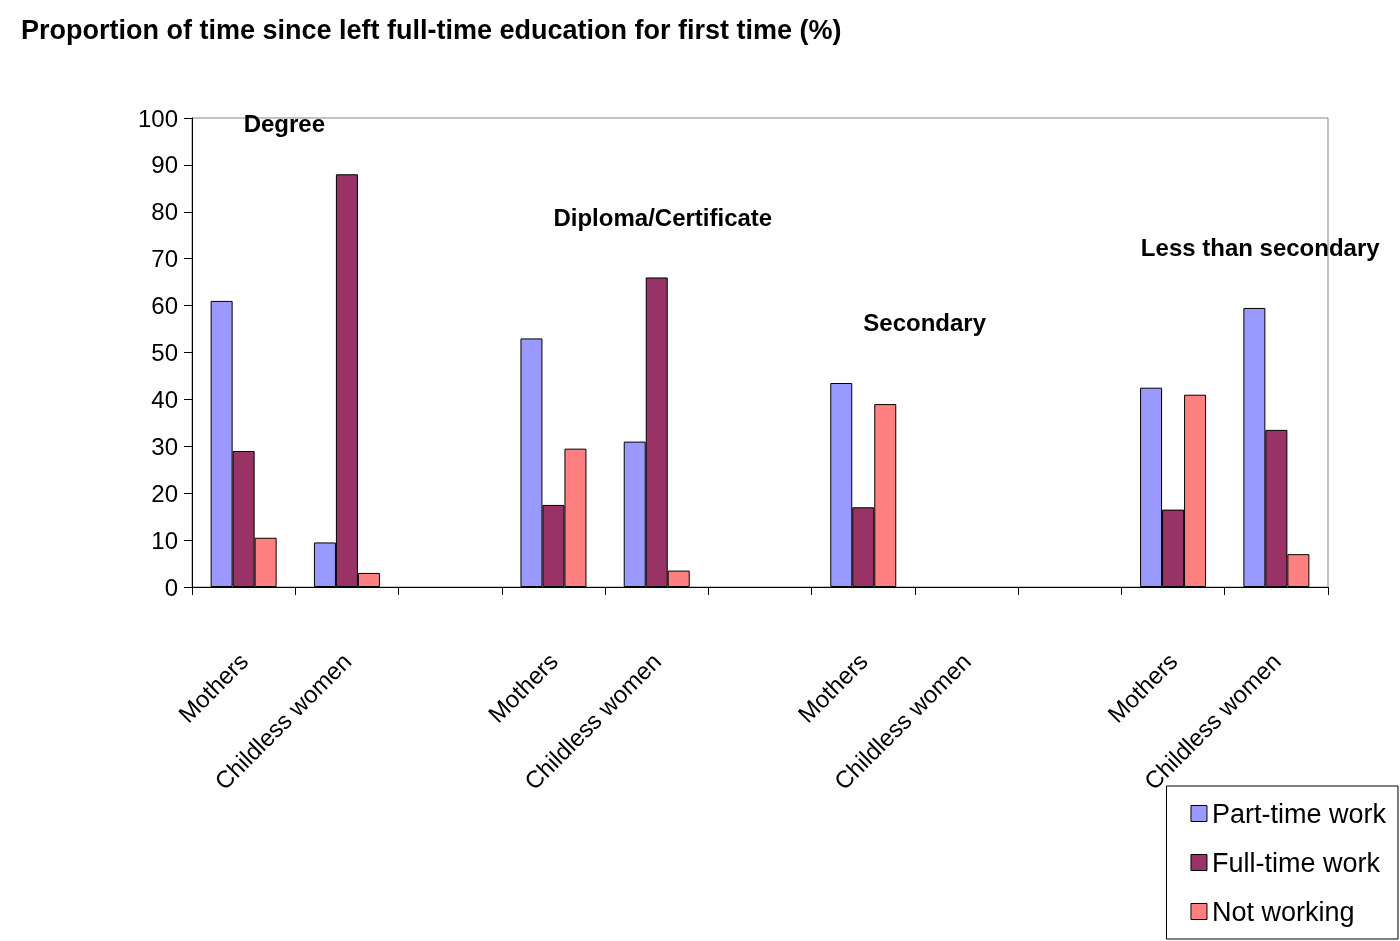 The height and width of the screenshot is (941, 1400). I want to click on y-tick-label: 40, so click(164, 399).